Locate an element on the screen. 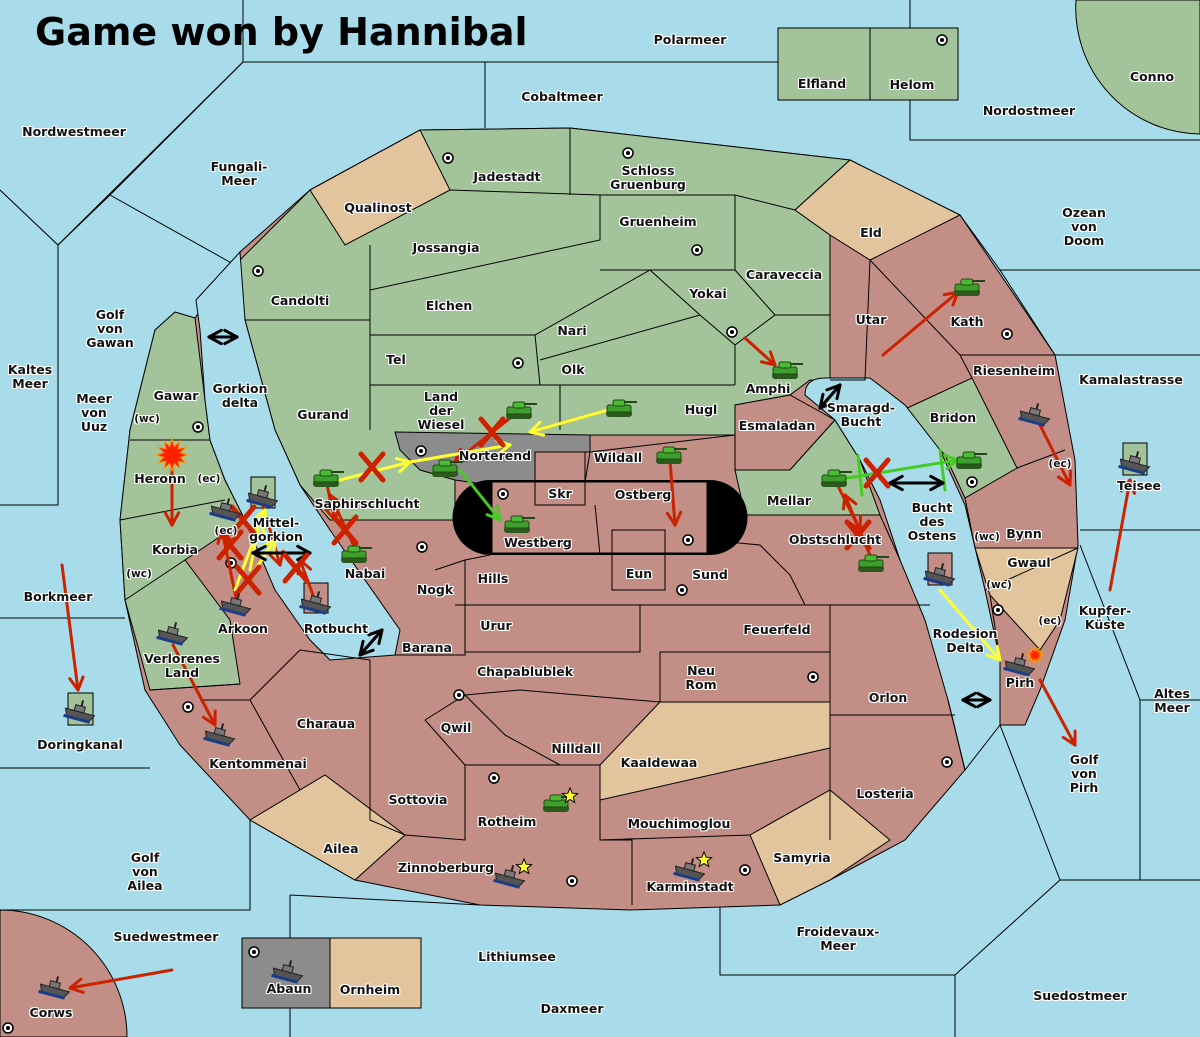 The width and height of the screenshot is (1200, 1037). province-label: Urur is located at coordinates (496, 625).